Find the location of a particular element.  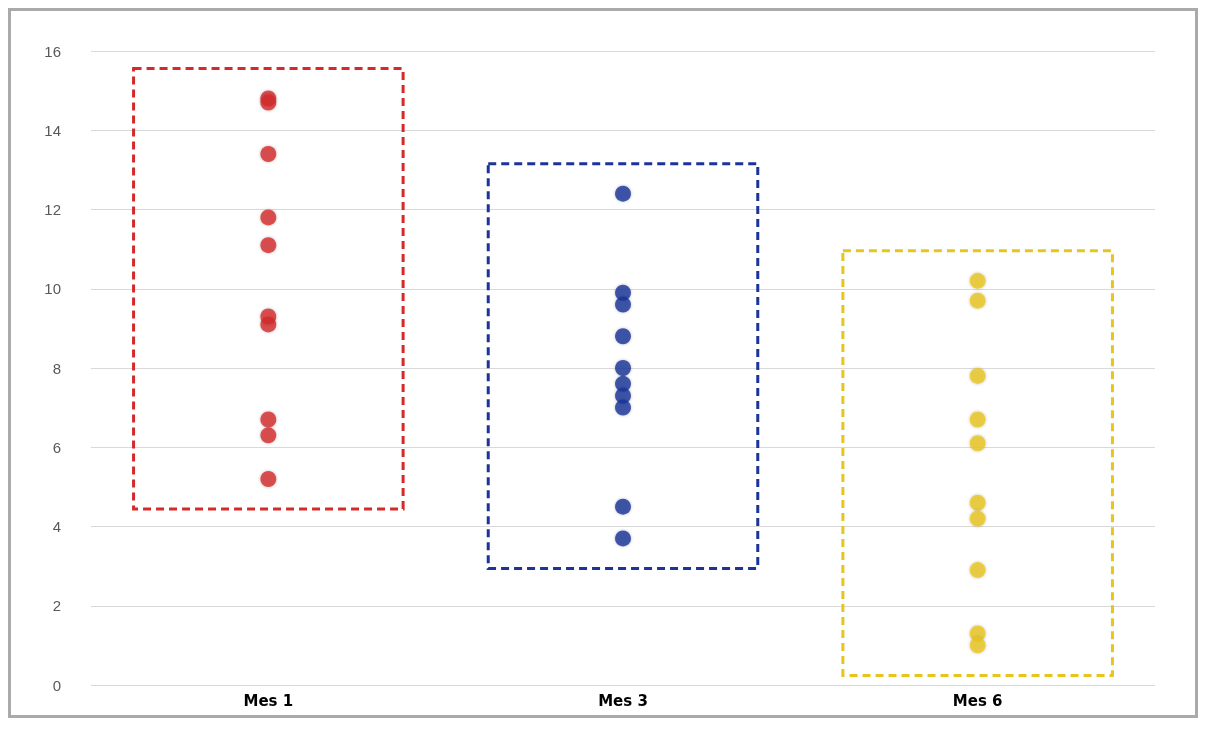

y-tick-label: 2 is located at coordinates (56, 606).